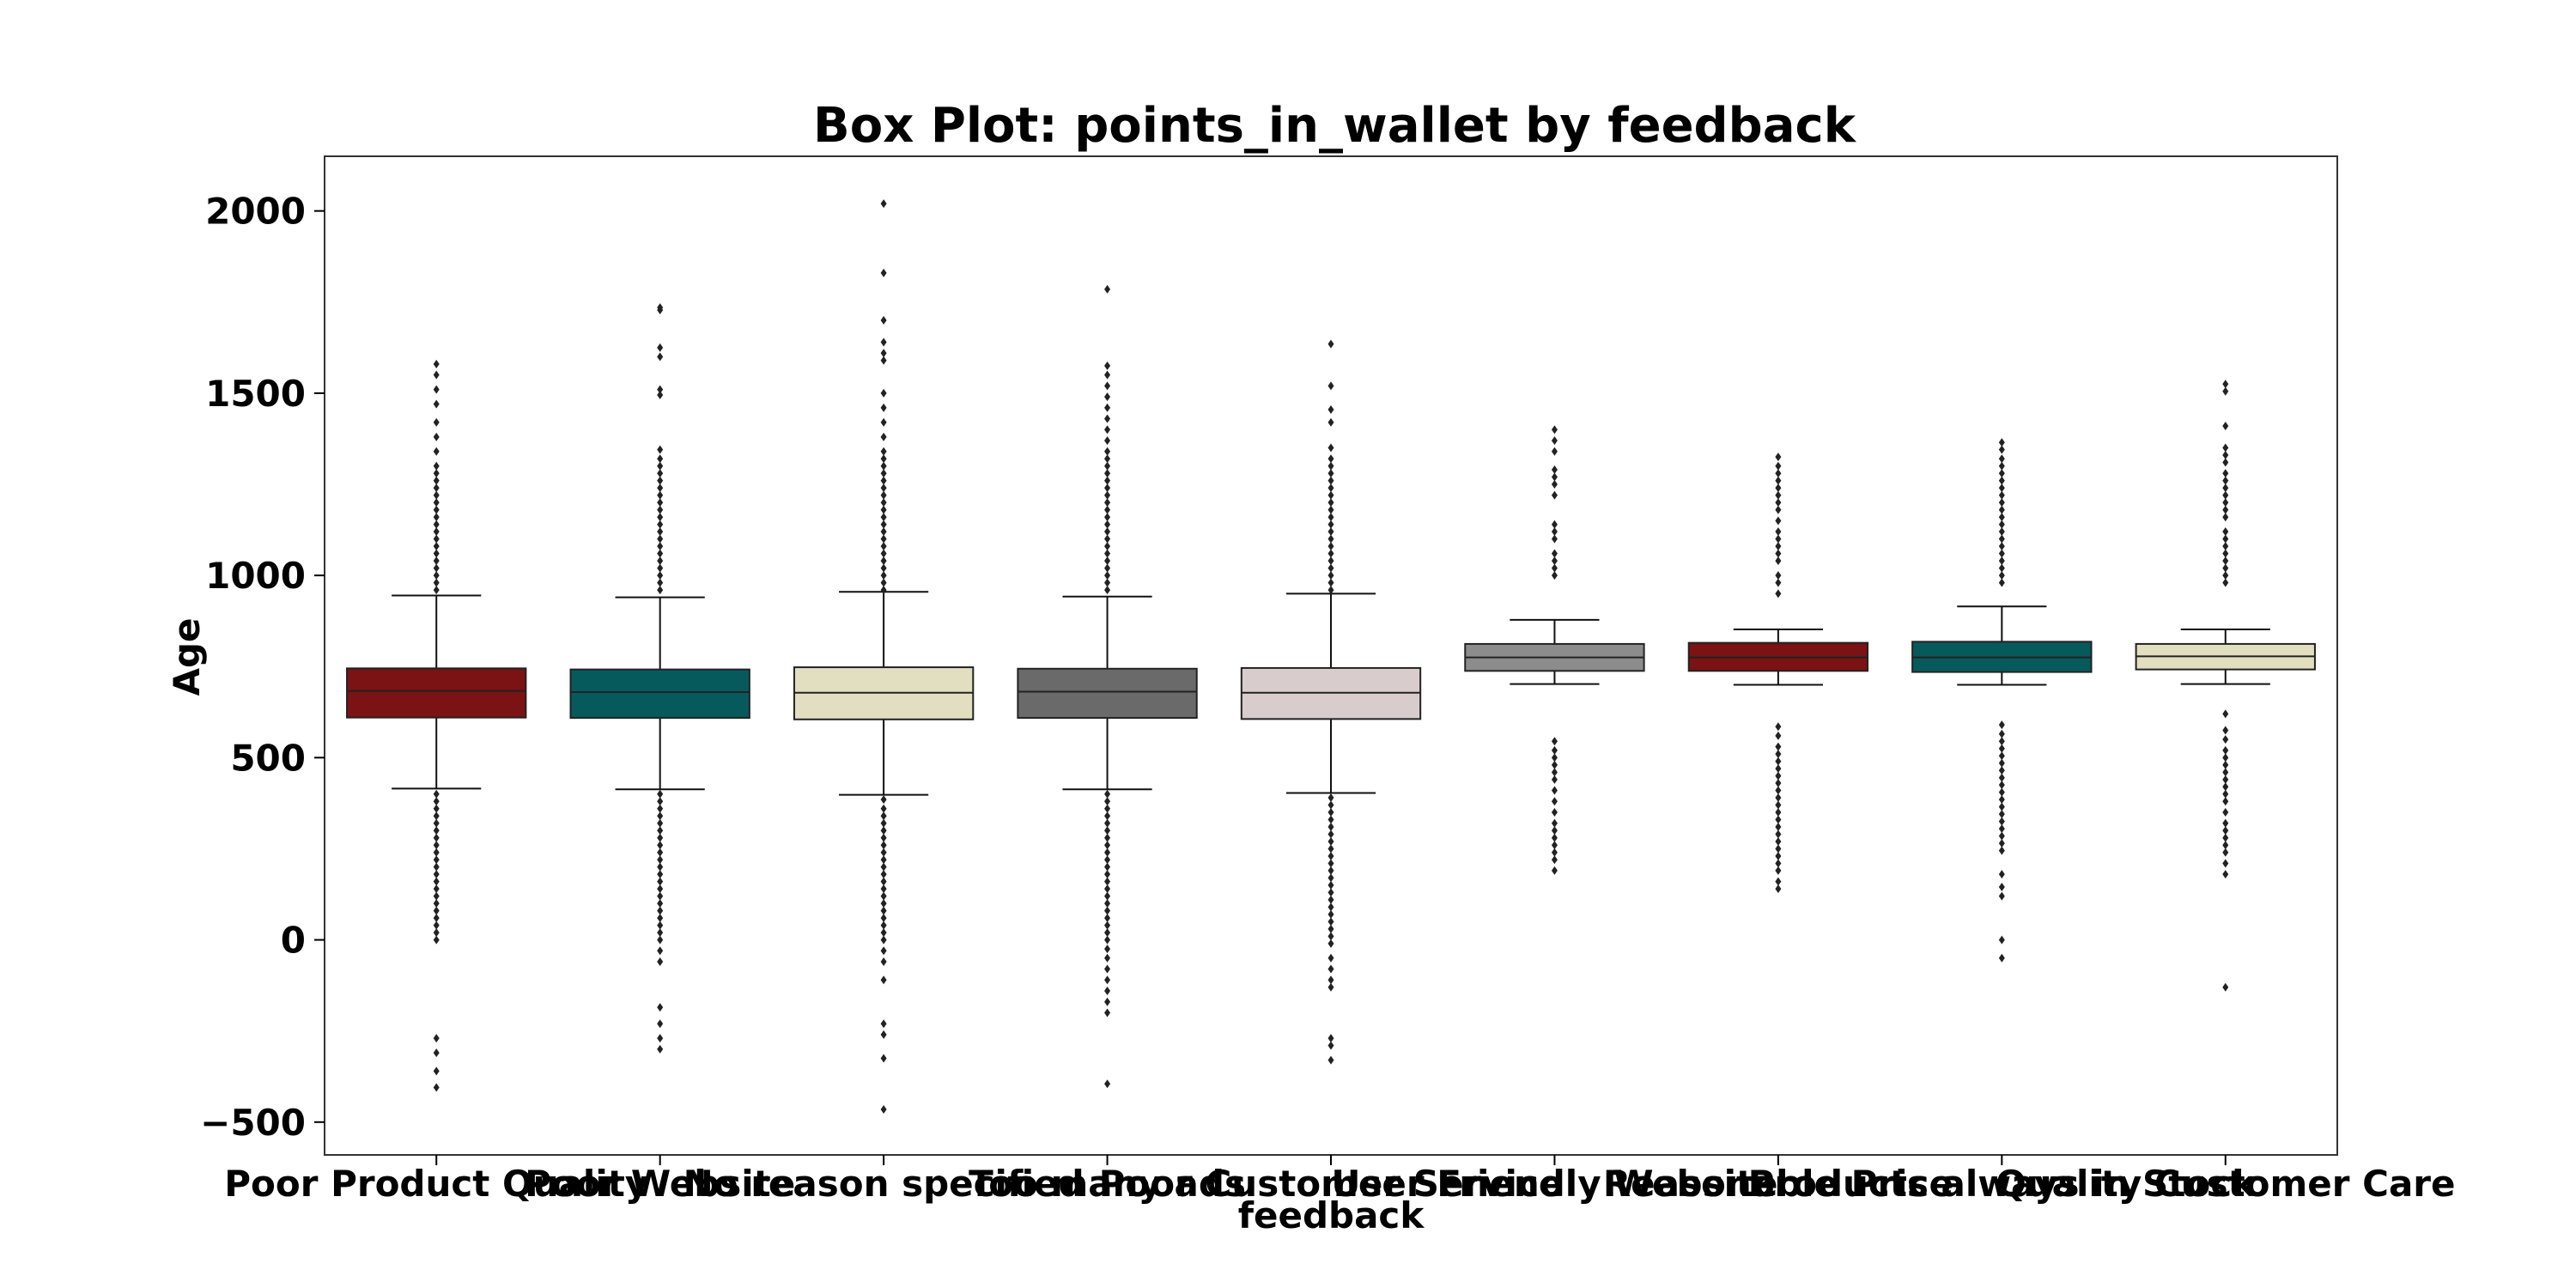 Image resolution: width=2576 pixels, height=1288 pixels. What do you see at coordinates (660, 694) in the screenshot?
I see `box-iqr` at bounding box center [660, 694].